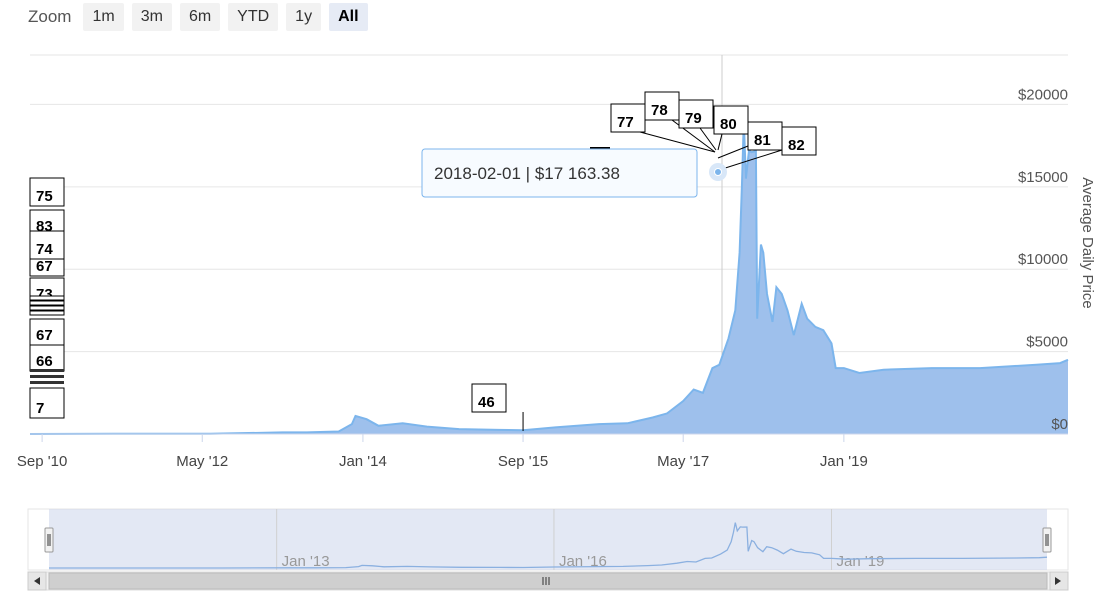 Image resolution: width=1114 pixels, height=598 pixels. I want to click on hover-point, so click(718, 172).